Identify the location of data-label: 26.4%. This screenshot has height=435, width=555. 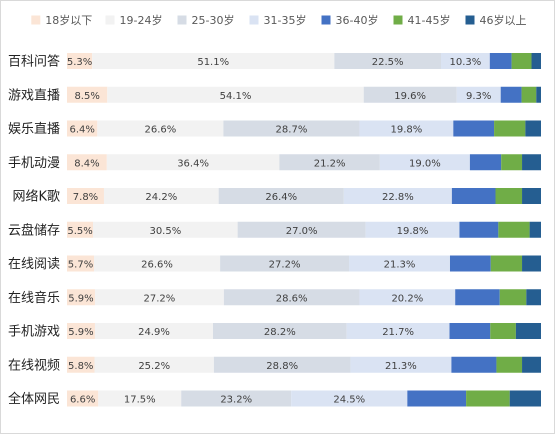
(281, 197).